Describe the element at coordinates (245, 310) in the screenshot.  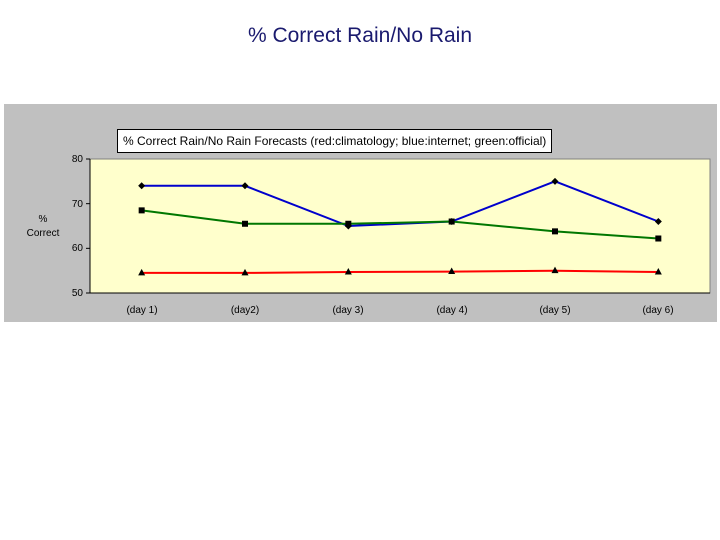
I see `x-tick-label: (day2)` at that location.